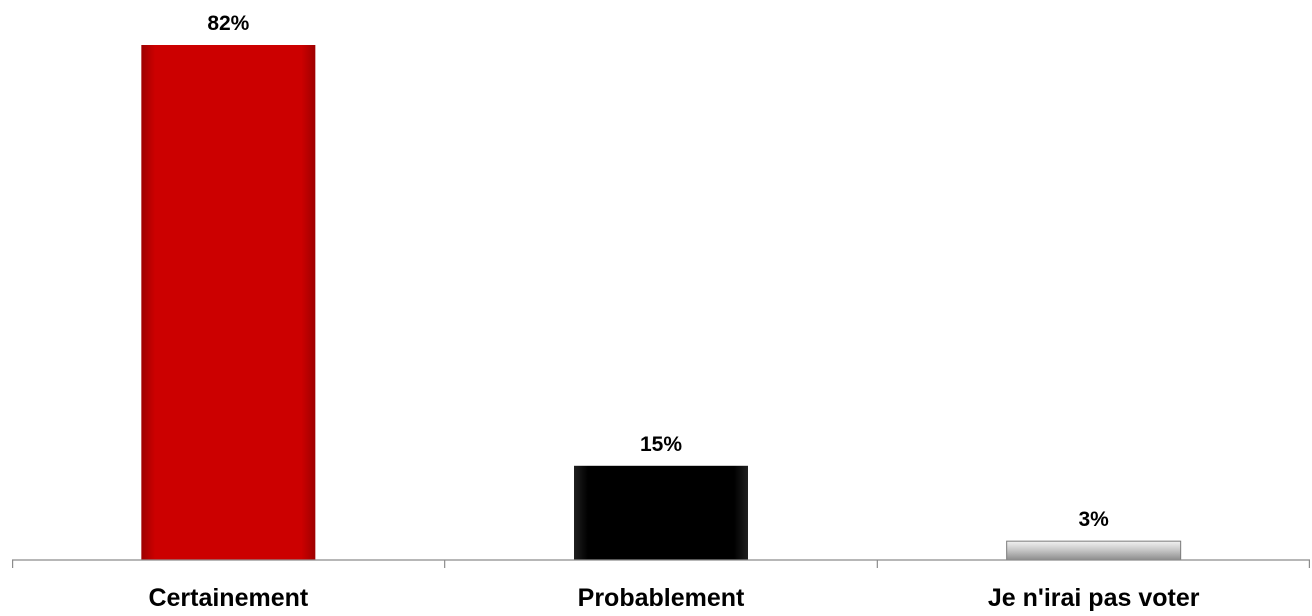 The image size is (1312, 616). I want to click on category-label-2: Probablement, so click(661, 598).